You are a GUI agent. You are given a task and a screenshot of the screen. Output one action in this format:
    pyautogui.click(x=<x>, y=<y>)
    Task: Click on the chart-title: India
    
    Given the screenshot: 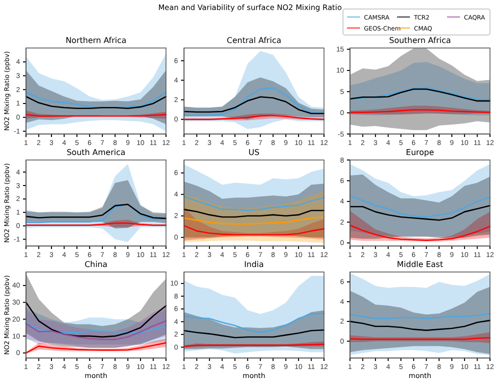 What is the action you would take?
    pyautogui.click(x=254, y=264)
    